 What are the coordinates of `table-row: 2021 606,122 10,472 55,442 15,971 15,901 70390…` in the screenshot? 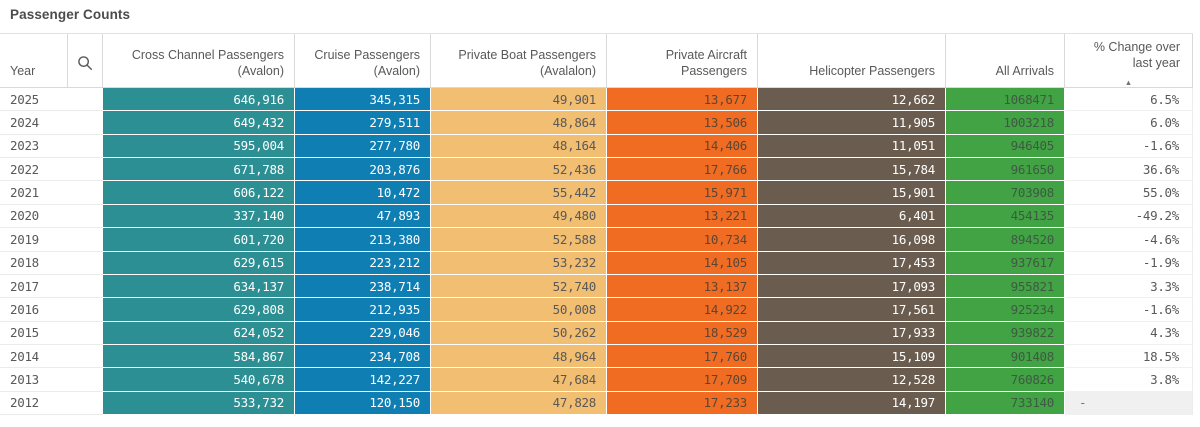 It's located at (596, 193).